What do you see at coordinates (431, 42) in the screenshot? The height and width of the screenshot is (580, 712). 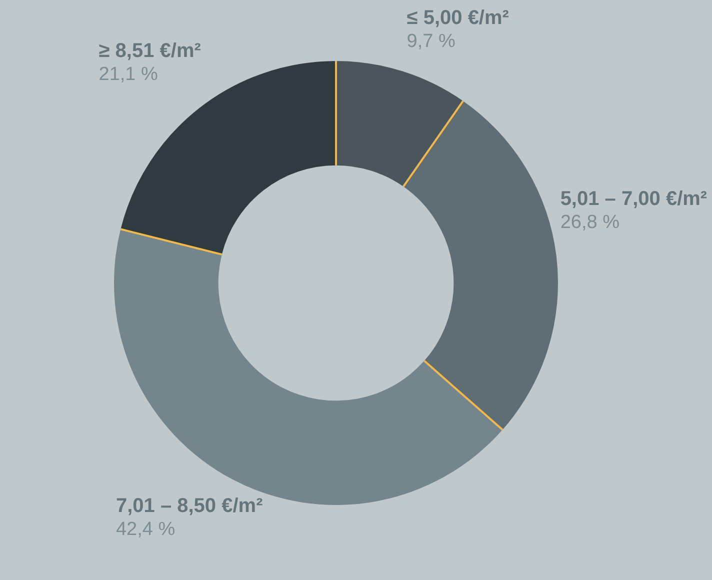 I see `data-label: 9,7 %` at bounding box center [431, 42].